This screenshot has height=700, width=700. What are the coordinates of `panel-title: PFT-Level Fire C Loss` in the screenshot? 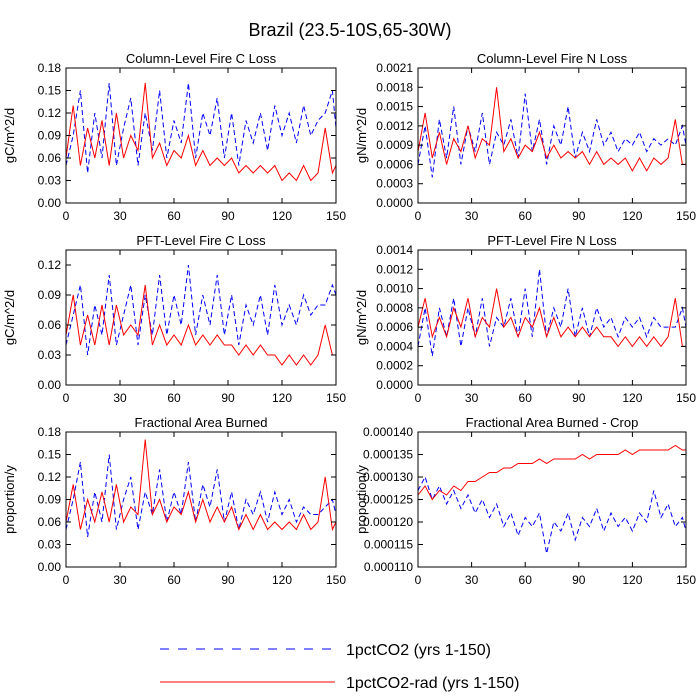 It's located at (201, 240).